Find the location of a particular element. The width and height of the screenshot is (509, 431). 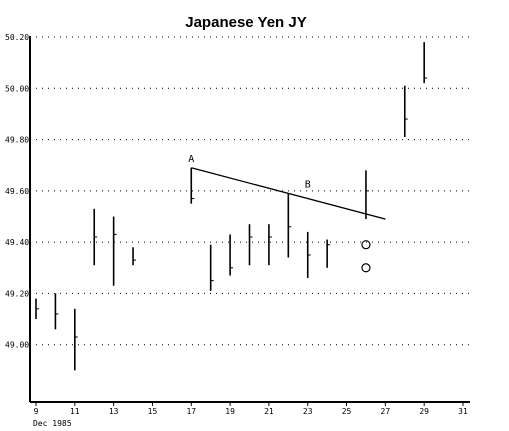

y-tick-label-49.20: 49.20 is located at coordinates (17, 293).